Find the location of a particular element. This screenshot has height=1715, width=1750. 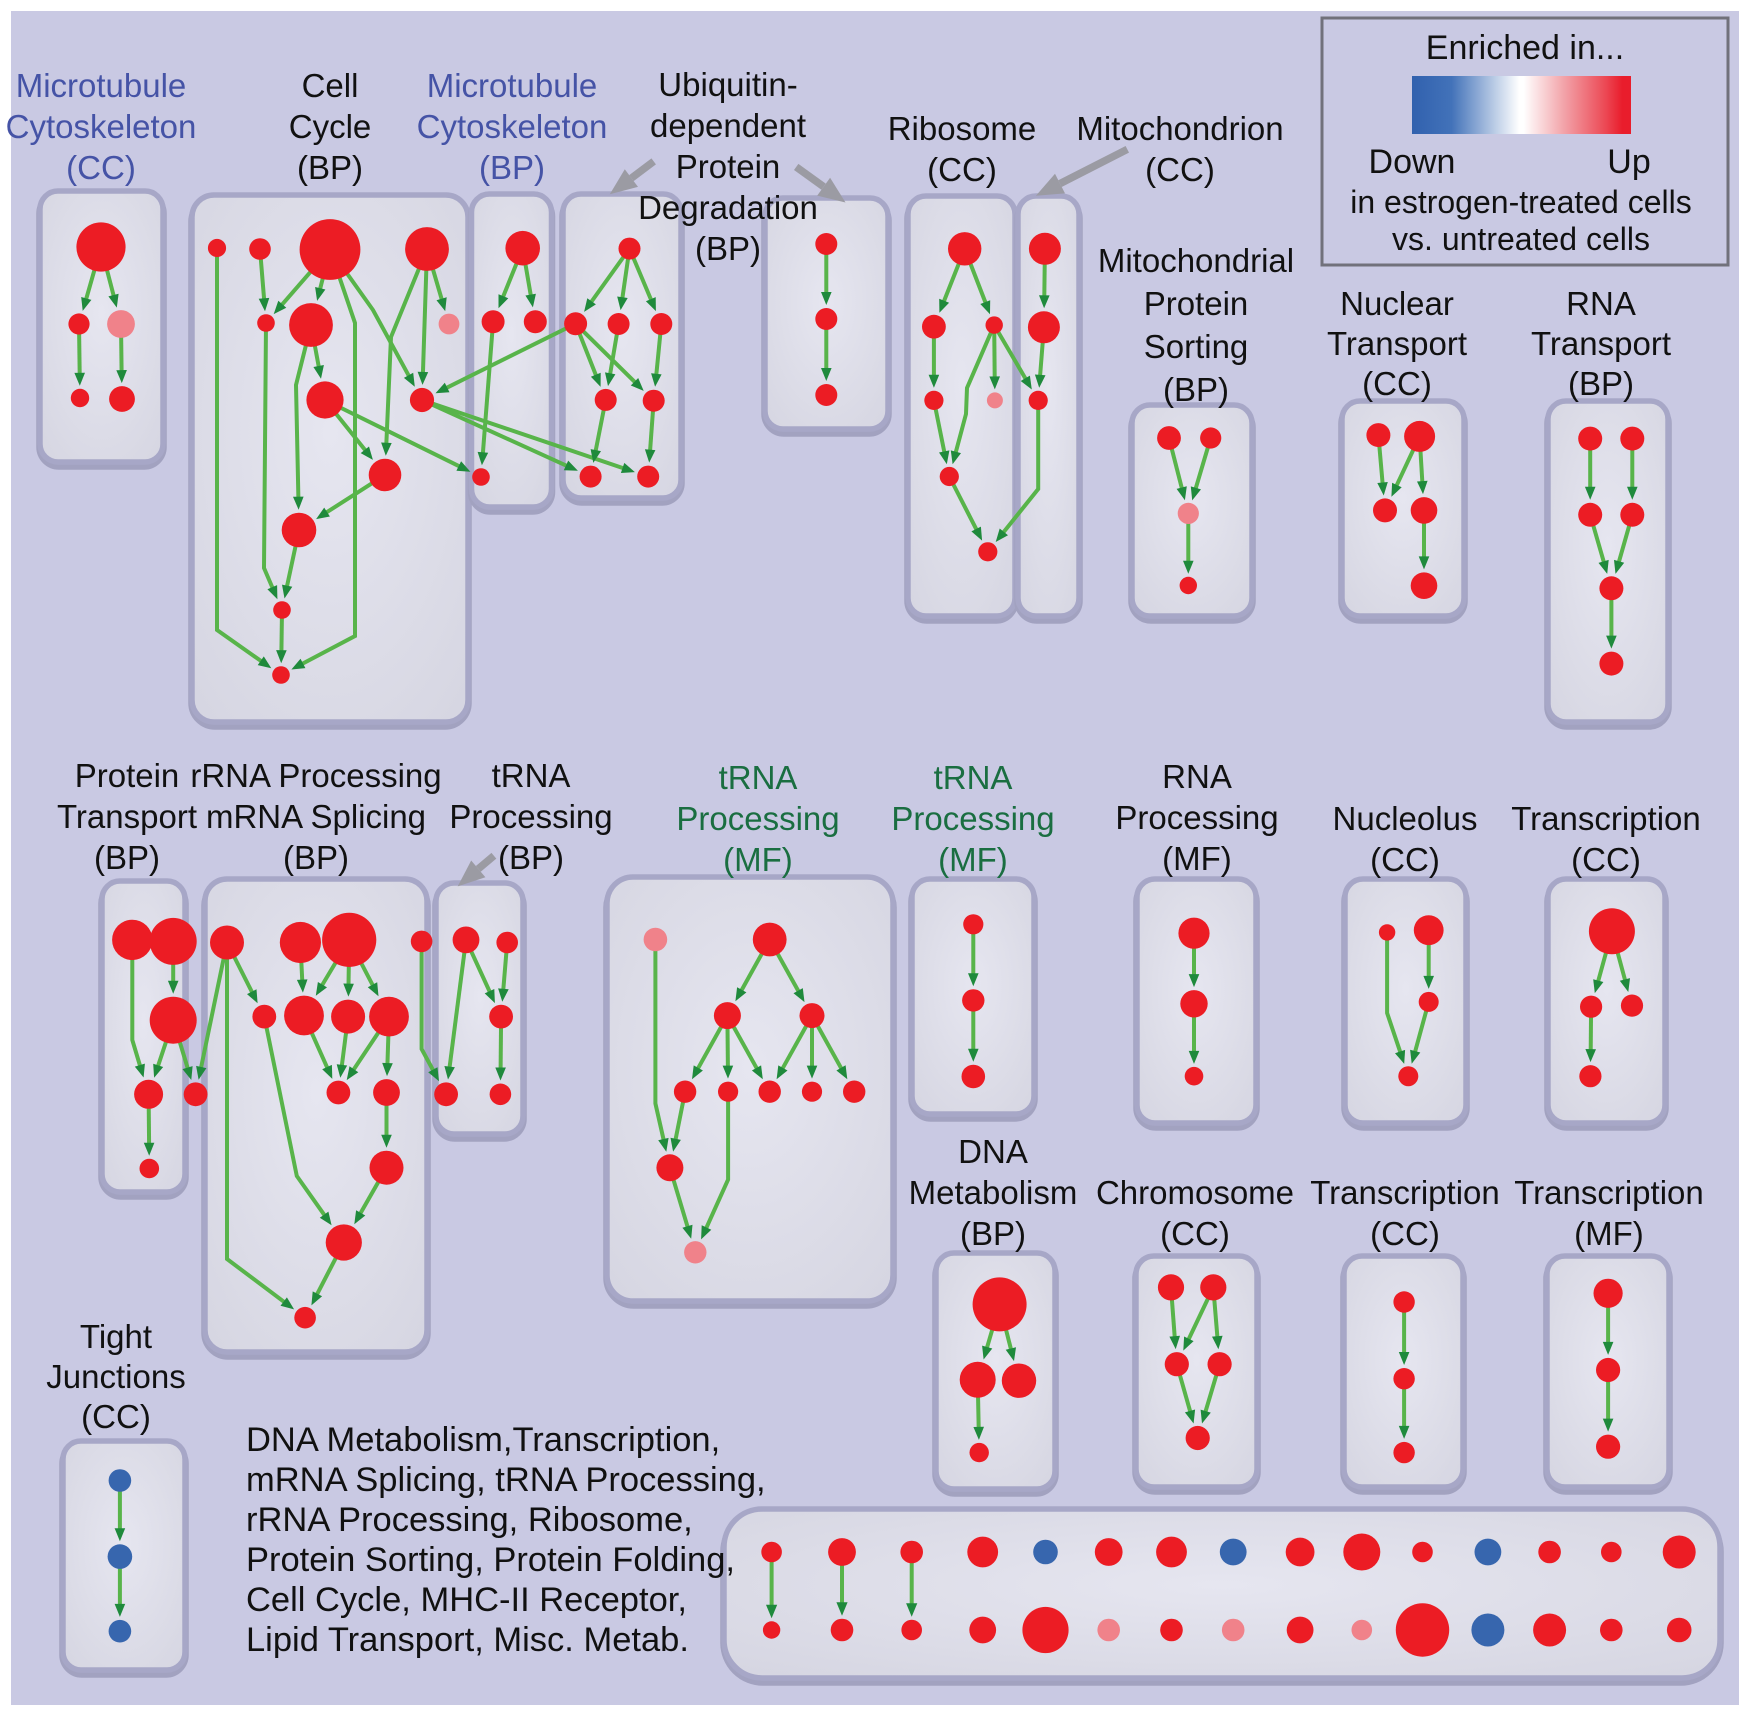

svg-text: Ribosome is located at coordinates (962, 128).